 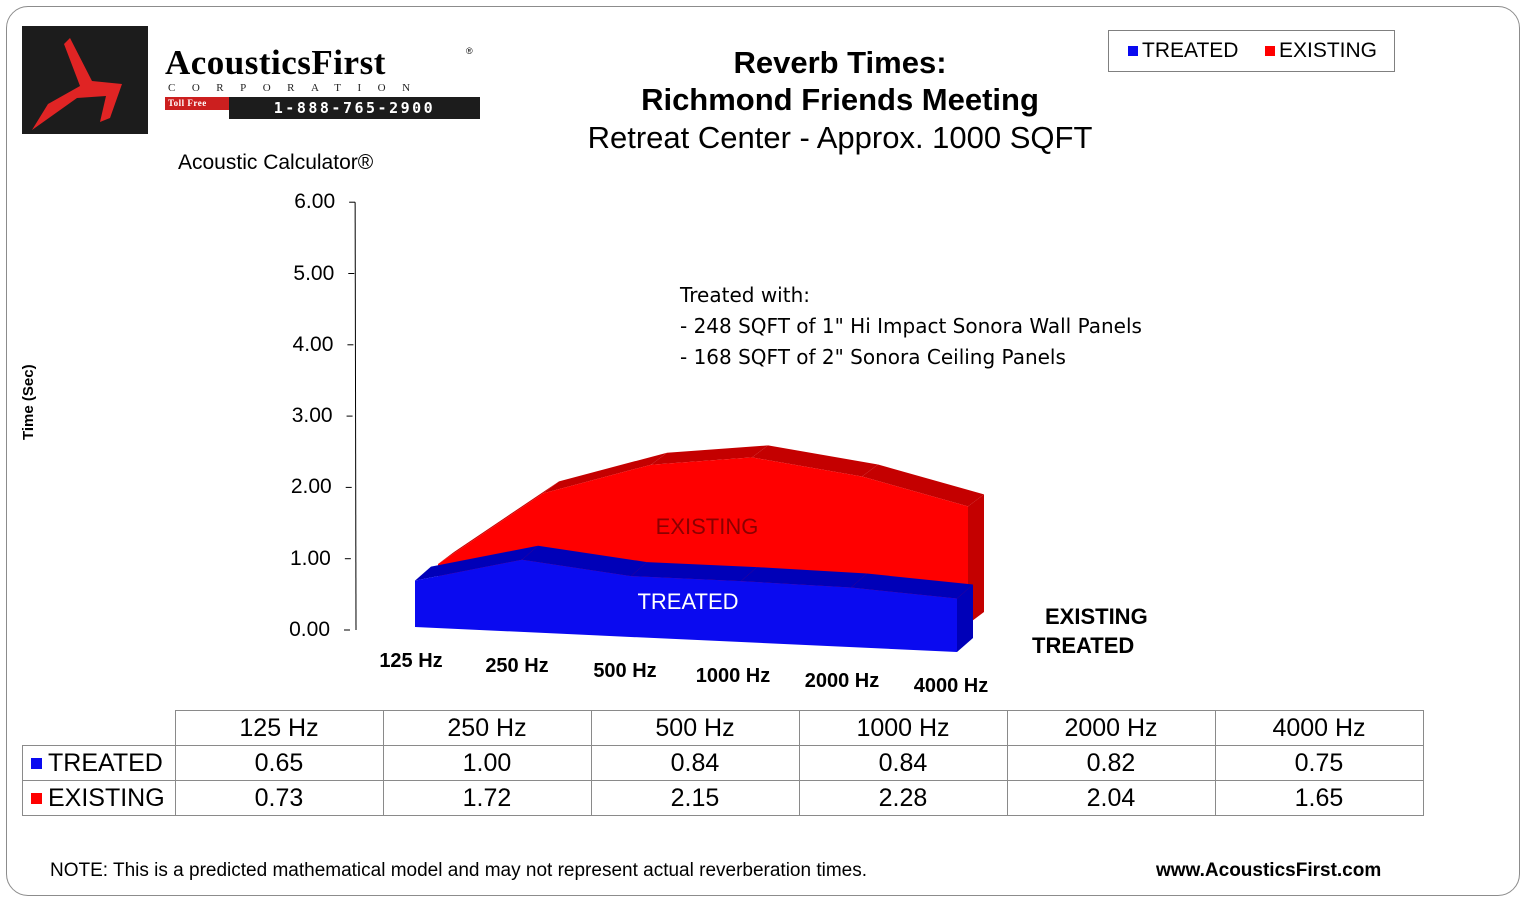 What do you see at coordinates (1269, 870) in the screenshot?
I see `website-link: www.AcousticsFirst.com` at bounding box center [1269, 870].